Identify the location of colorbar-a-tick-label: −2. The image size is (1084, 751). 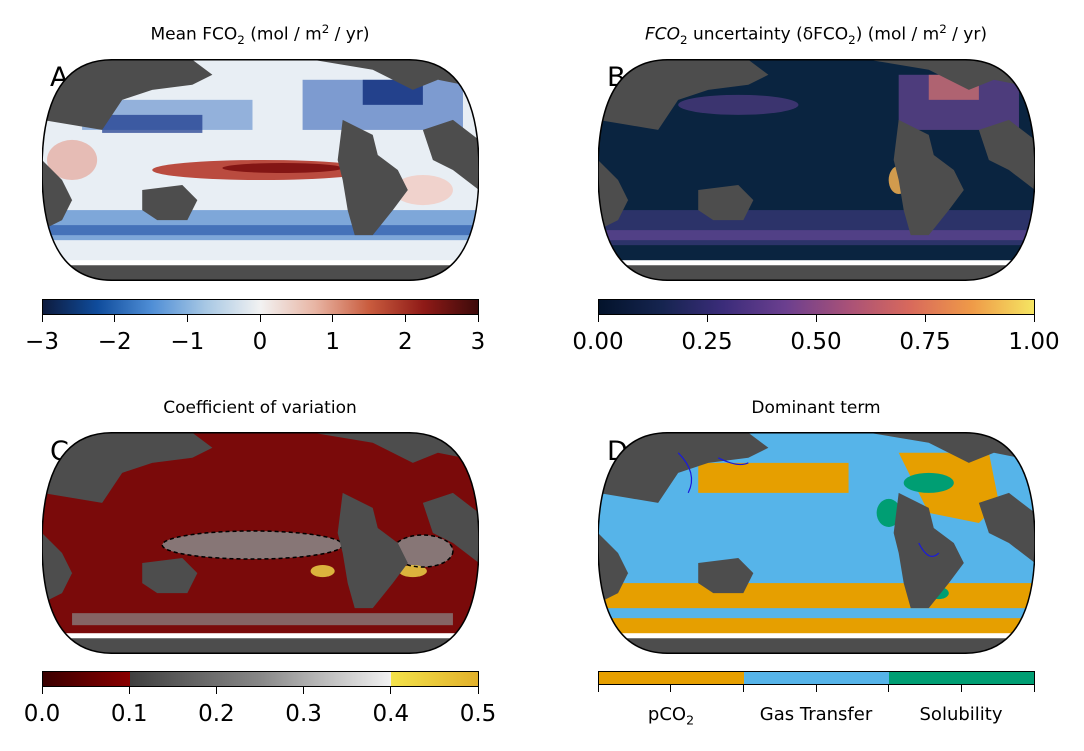
(114, 342).